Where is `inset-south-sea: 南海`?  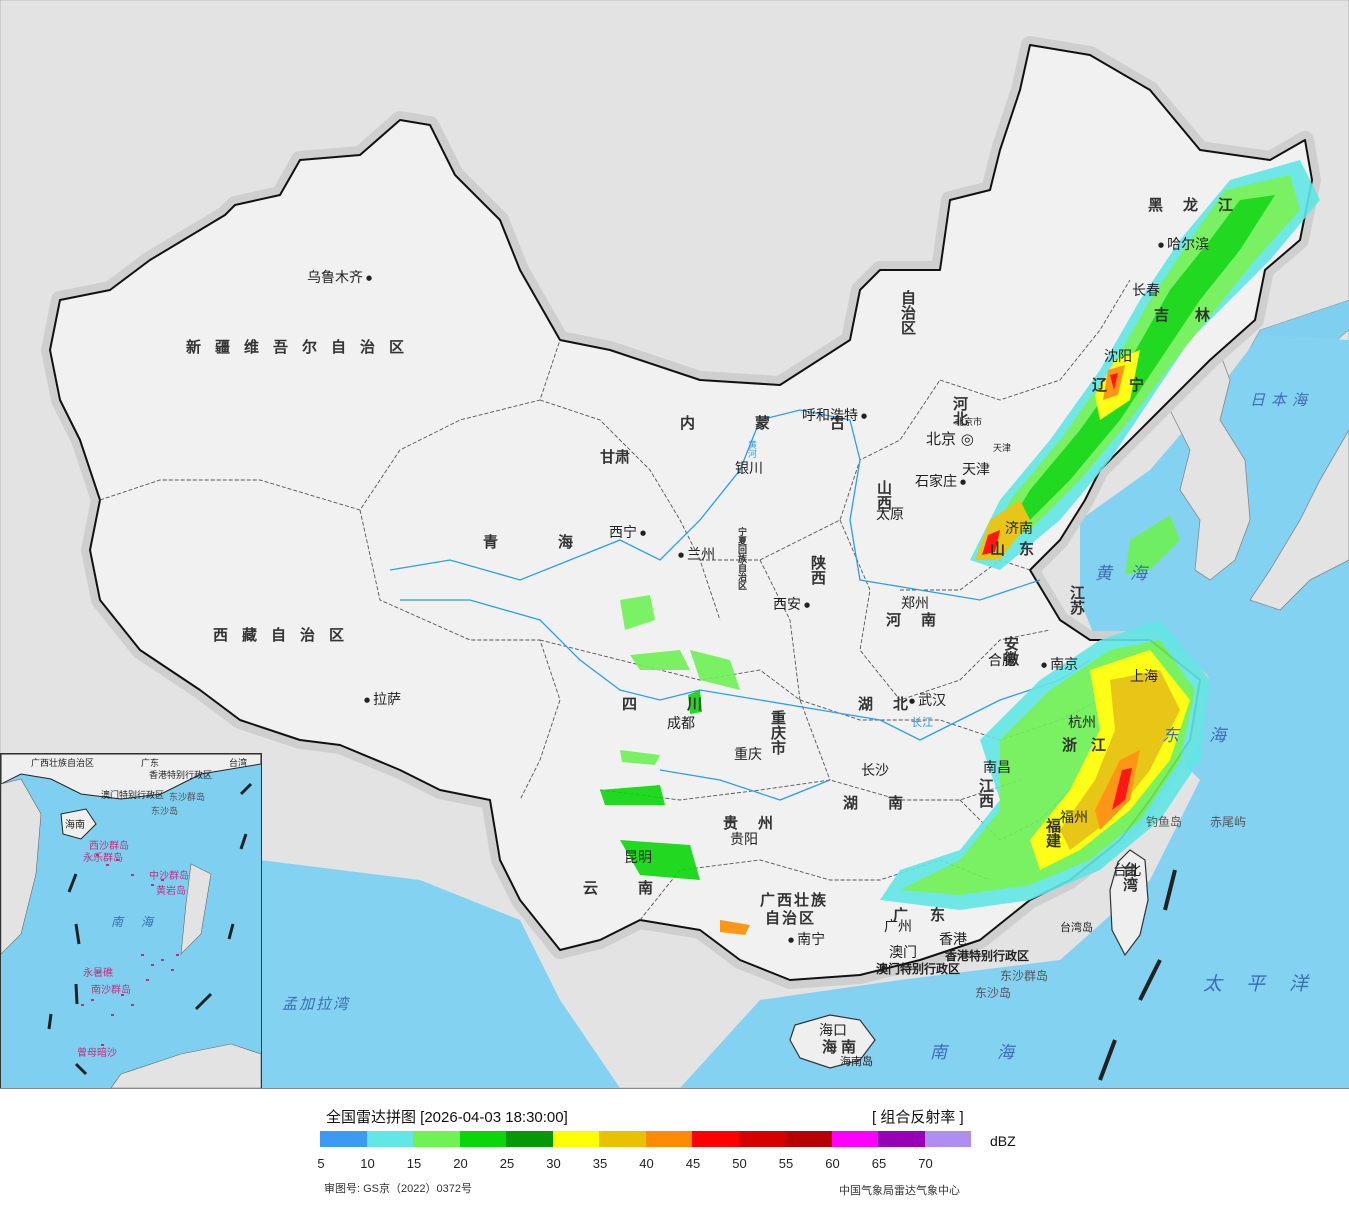
inset-south-sea: 南海 is located at coordinates (141, 922).